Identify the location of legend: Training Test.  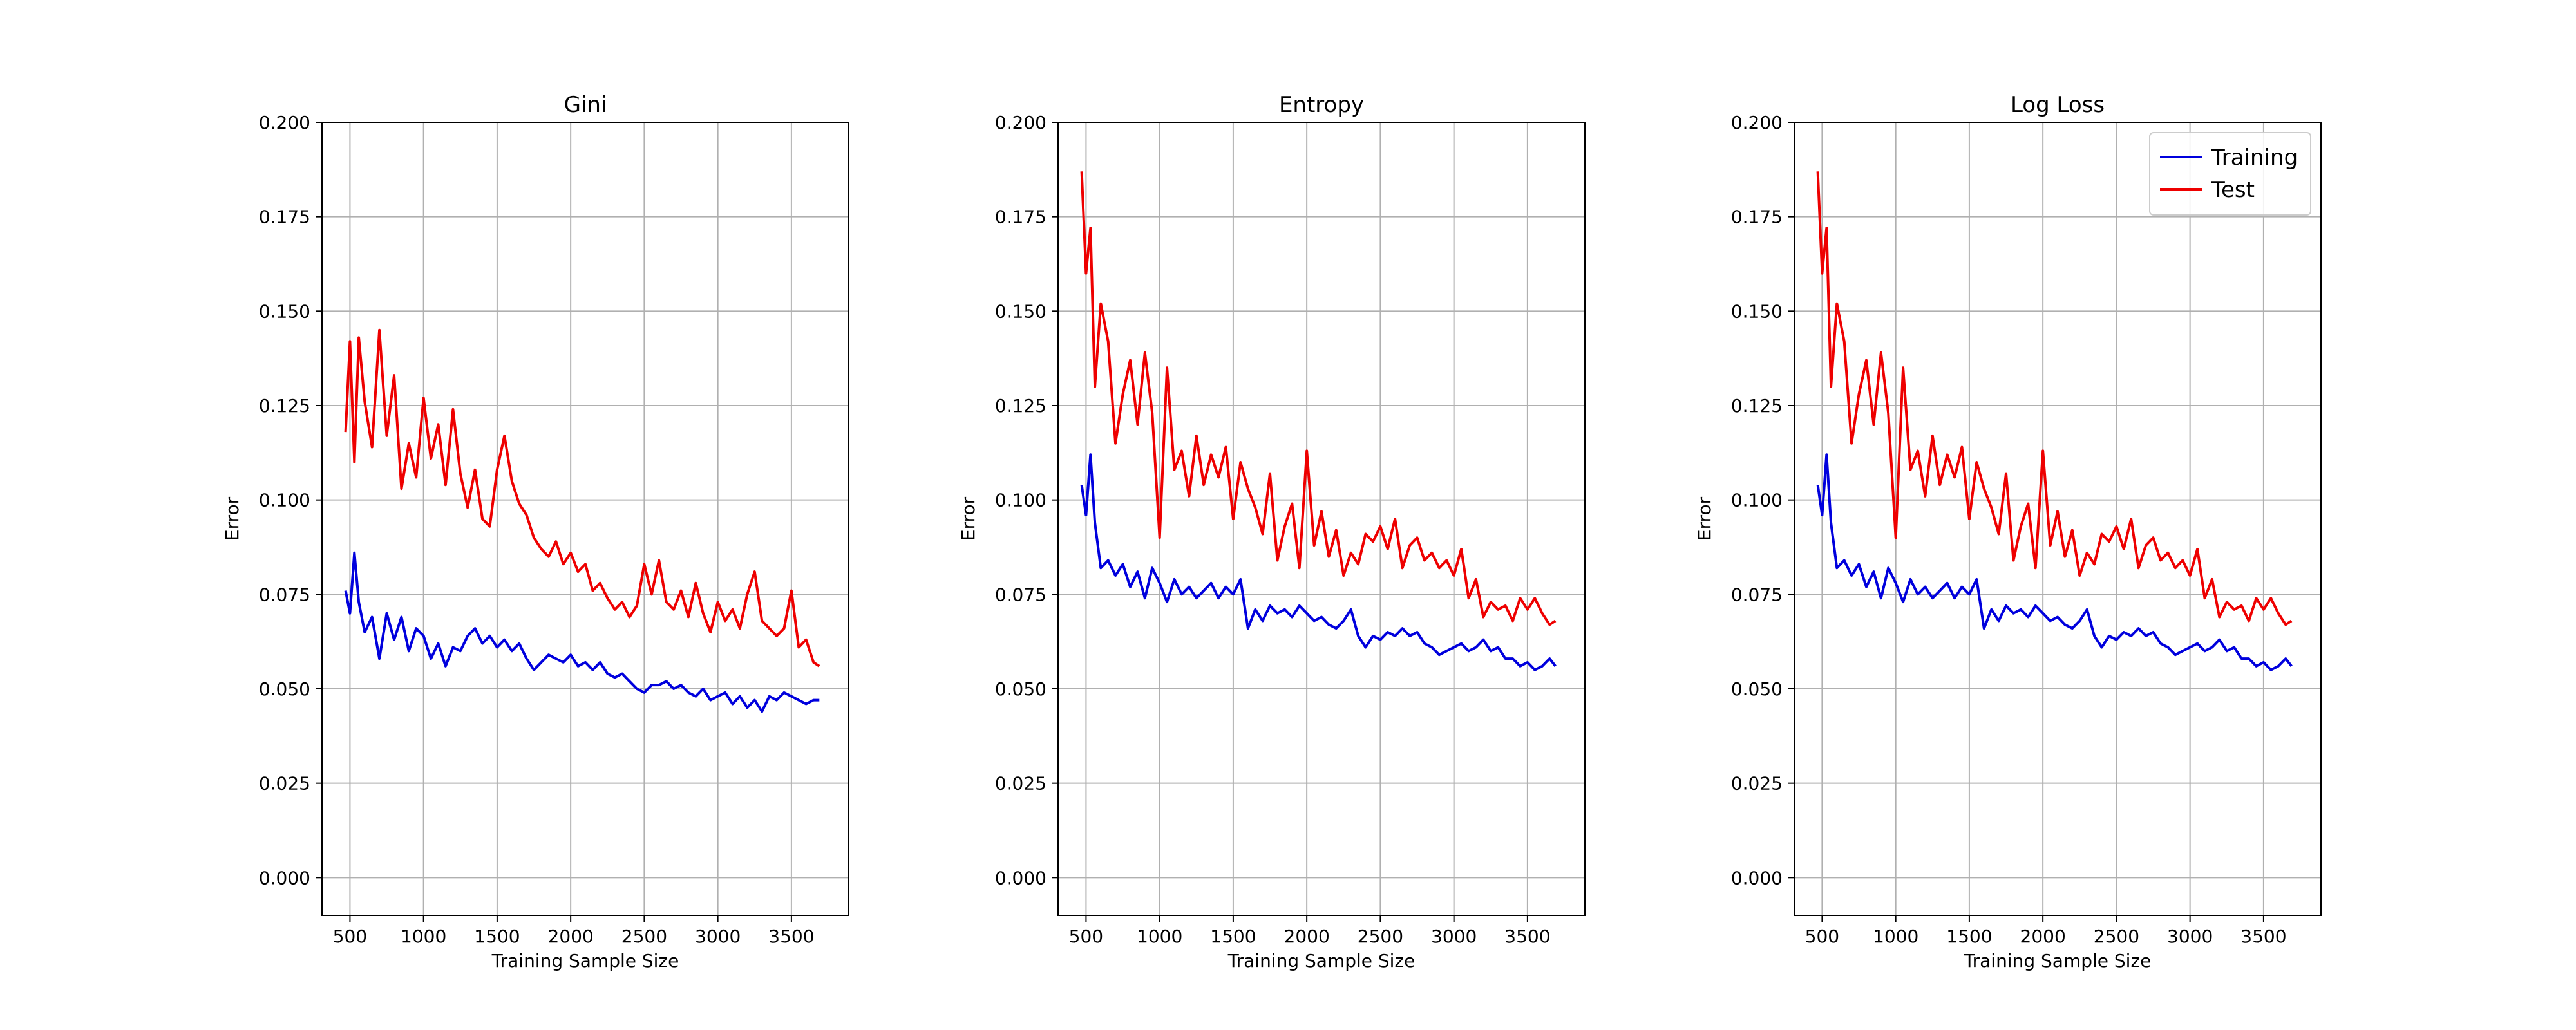
(2230, 174).